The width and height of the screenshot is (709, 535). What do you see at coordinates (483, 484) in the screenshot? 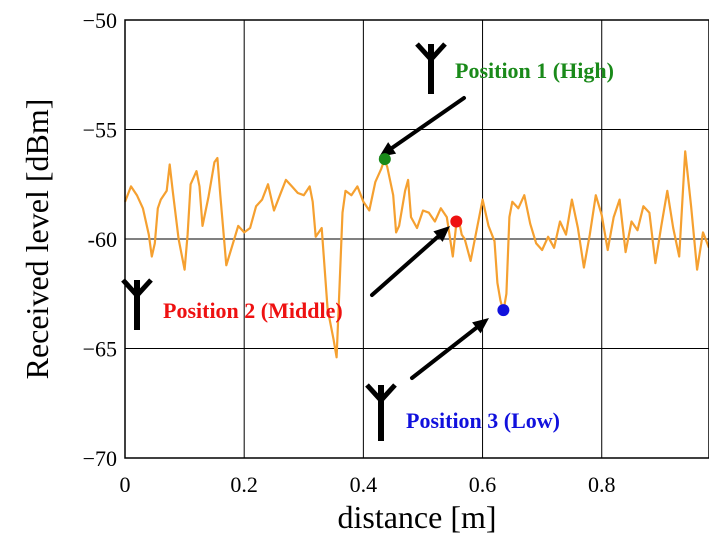
I see `x-tick-label: 0.6` at bounding box center [483, 484].